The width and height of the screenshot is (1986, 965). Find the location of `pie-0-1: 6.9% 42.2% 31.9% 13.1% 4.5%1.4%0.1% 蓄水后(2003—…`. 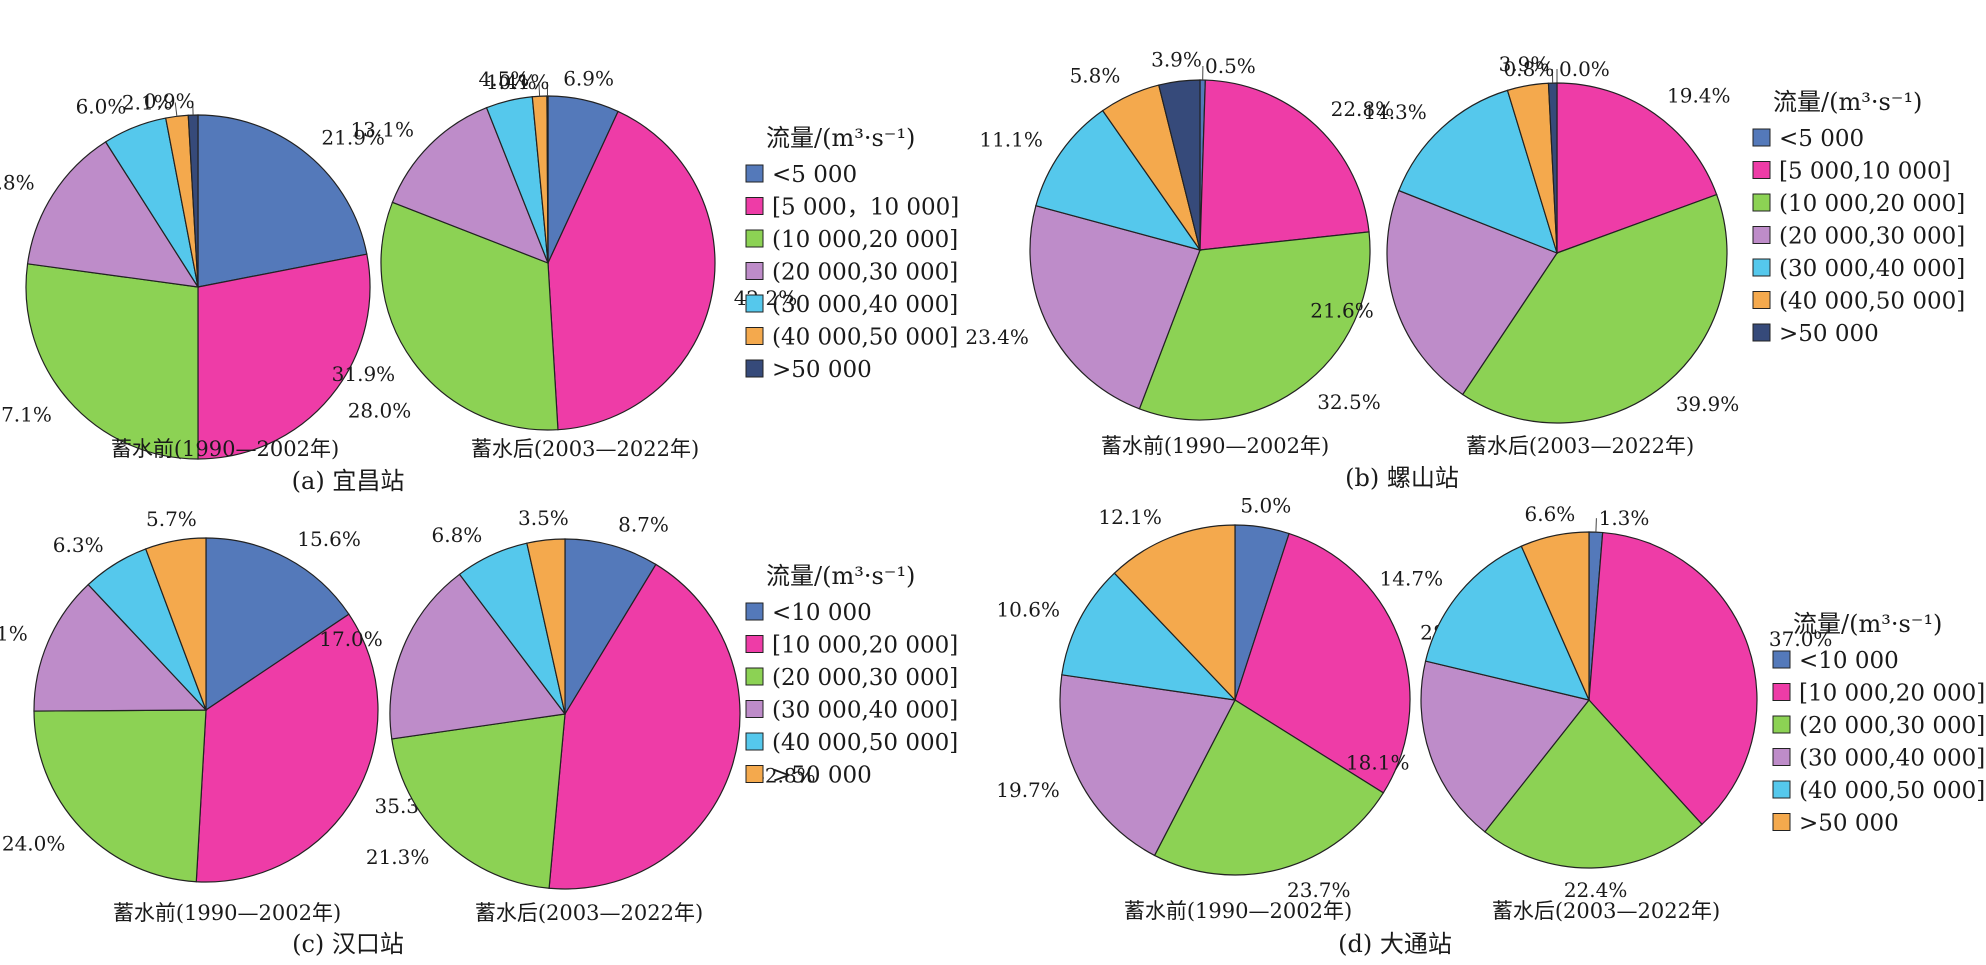

pie-0-1: 6.9% 42.2% 31.9% 13.1% 4.5%1.4%0.1% 蓄水后(2003—… is located at coordinates (565, 263).